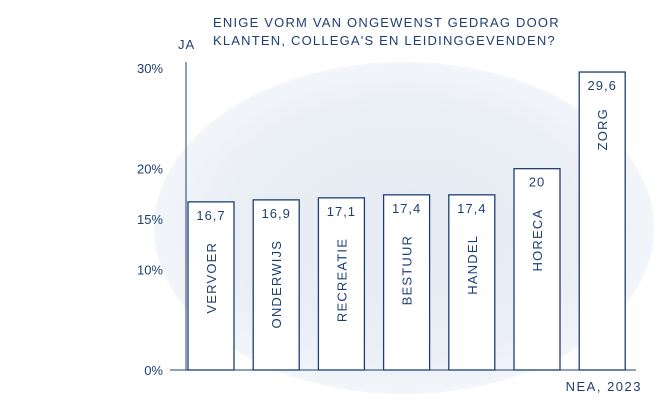 The height and width of the screenshot is (409, 668). I want to click on y-tick-label: 20%, so click(150, 169).